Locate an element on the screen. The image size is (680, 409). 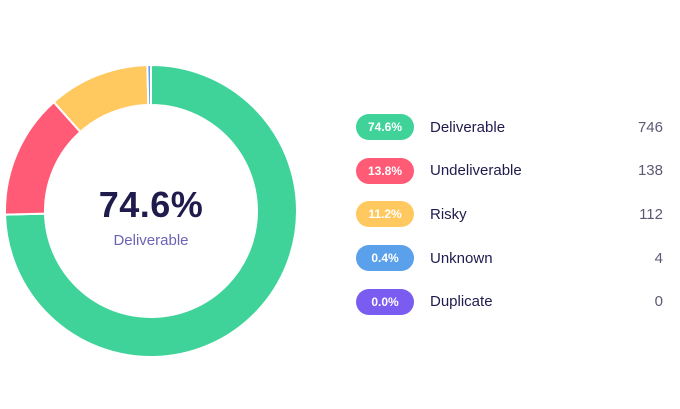
legend-label: Deliverable is located at coordinates (468, 127).